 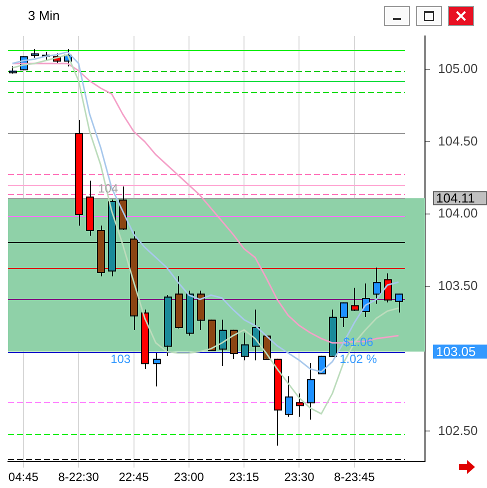 What do you see at coordinates (458, 68) in the screenshot?
I see `y-tick-label: 105.00` at bounding box center [458, 68].